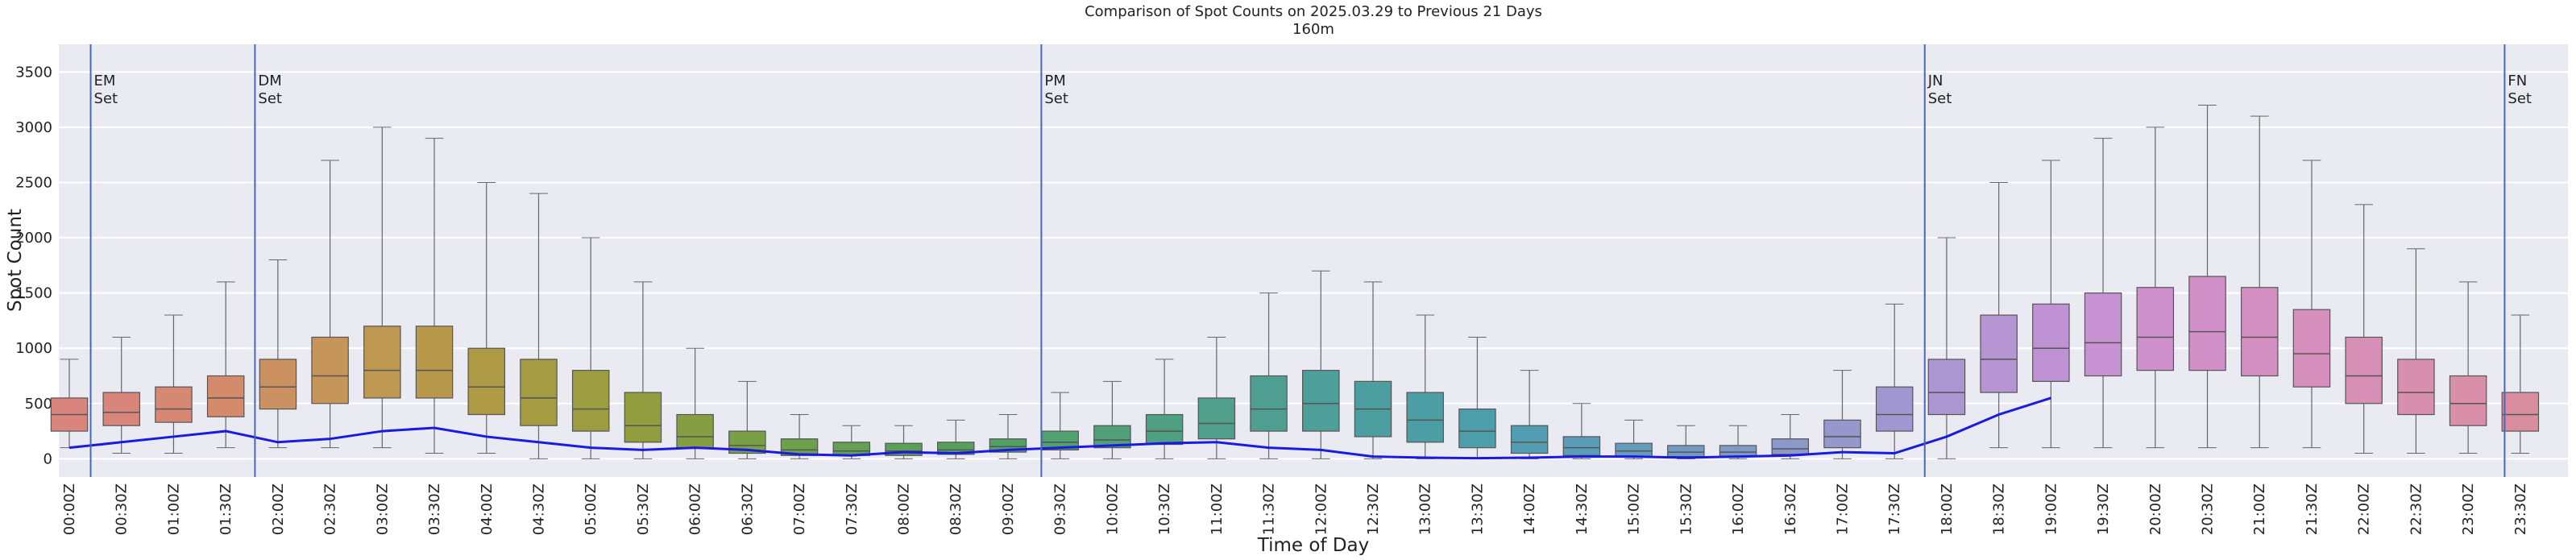 This screenshot has width=2576, height=560. I want to click on y-tick-label: 1000, so click(33, 348).